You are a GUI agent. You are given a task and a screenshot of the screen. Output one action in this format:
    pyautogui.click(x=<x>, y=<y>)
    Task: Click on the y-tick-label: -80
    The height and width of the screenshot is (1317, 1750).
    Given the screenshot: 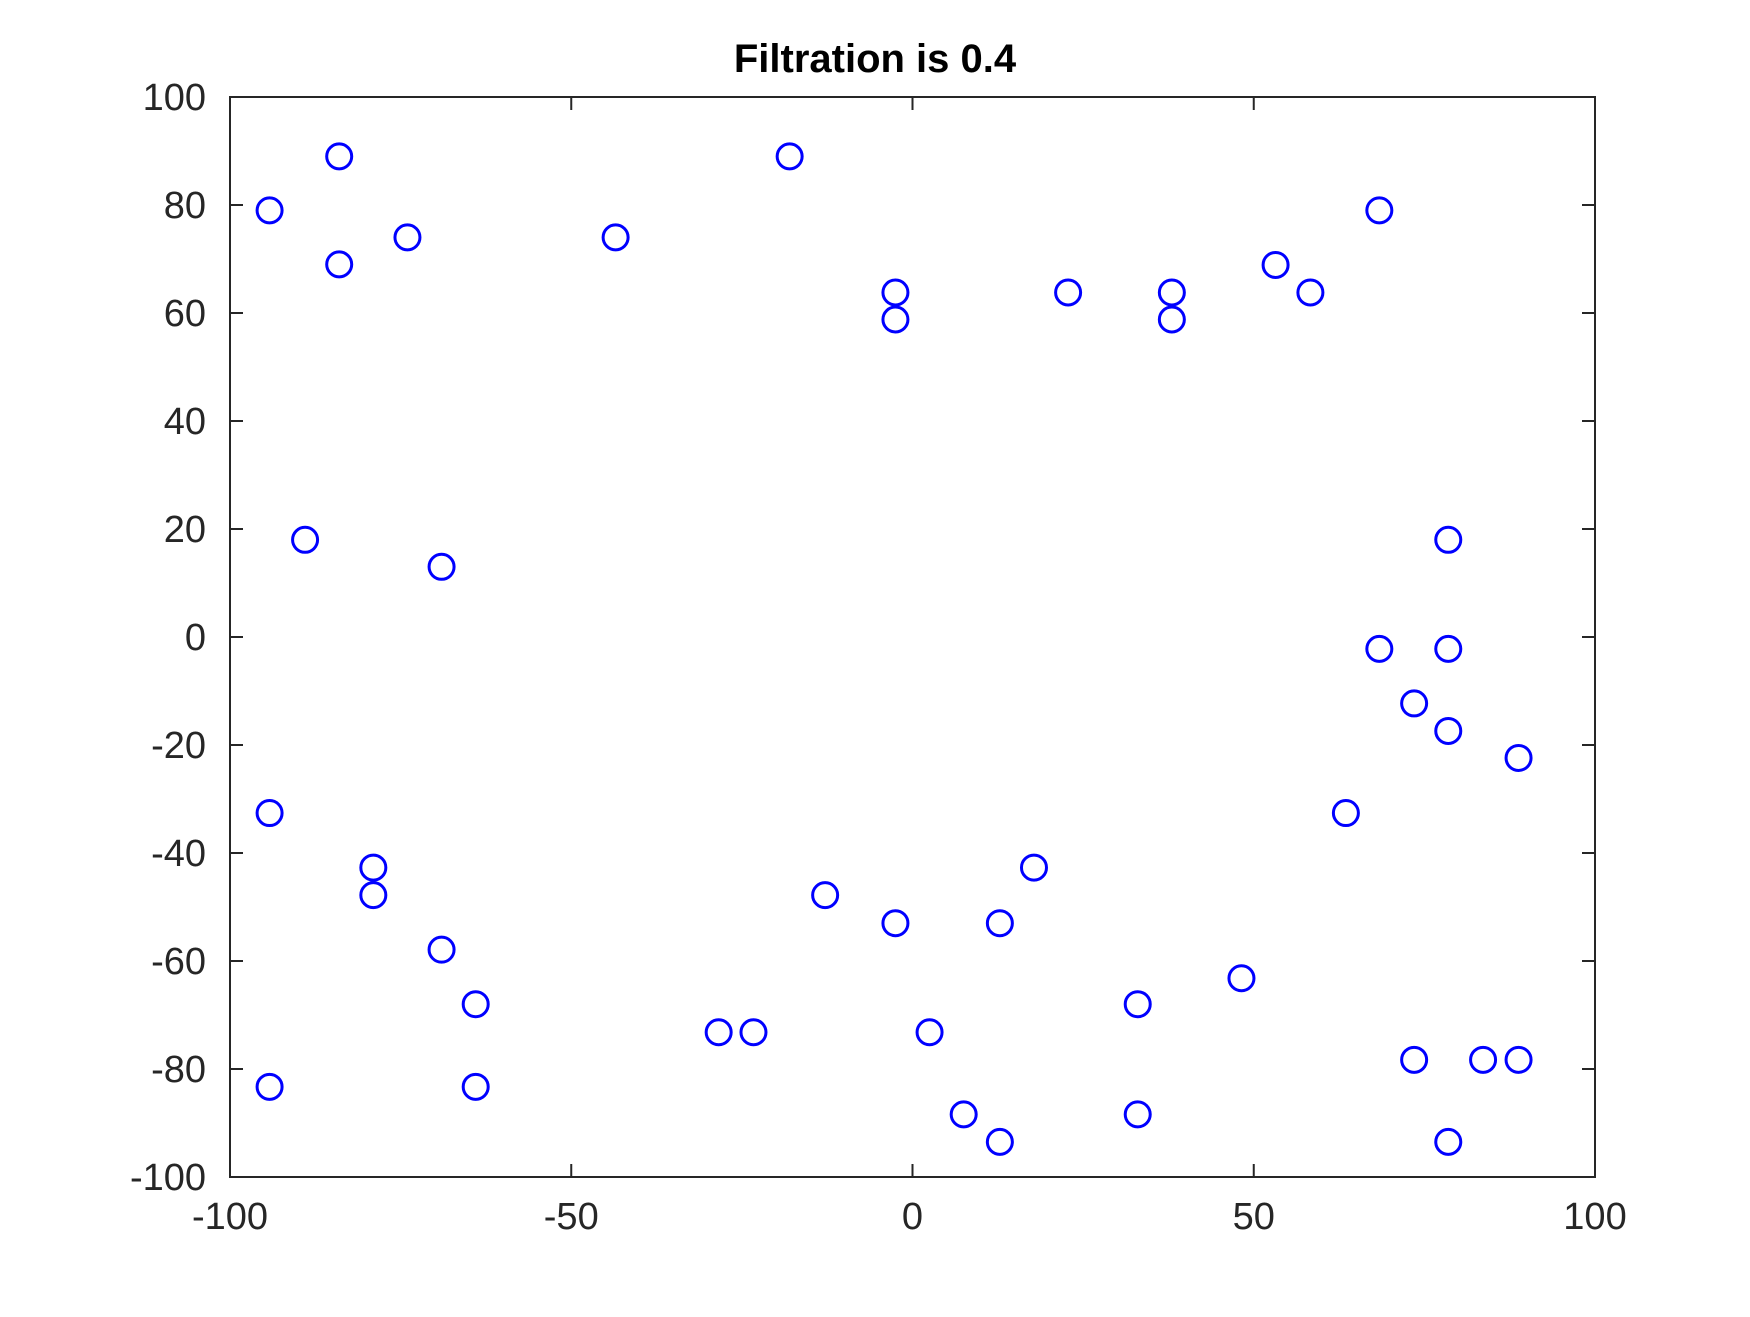 What is the action you would take?
    pyautogui.click(x=178, y=1070)
    